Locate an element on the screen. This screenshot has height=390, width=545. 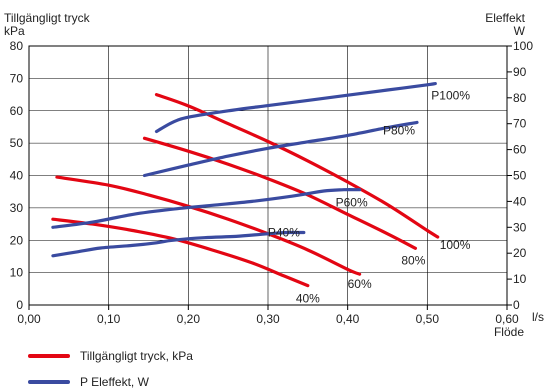
y-left-tick-label: 80 is located at coordinates (17, 46).